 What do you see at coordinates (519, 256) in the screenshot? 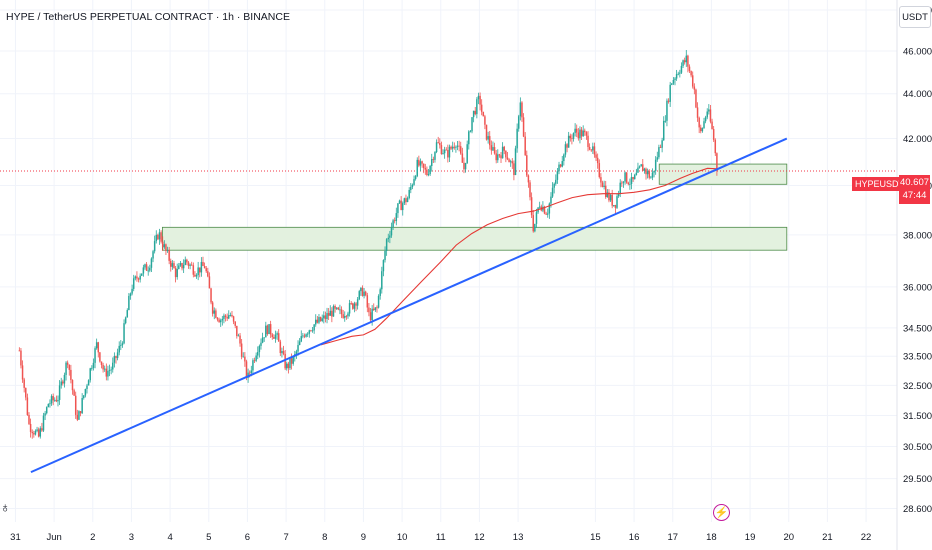
I see `moving-average-line` at bounding box center [519, 256].